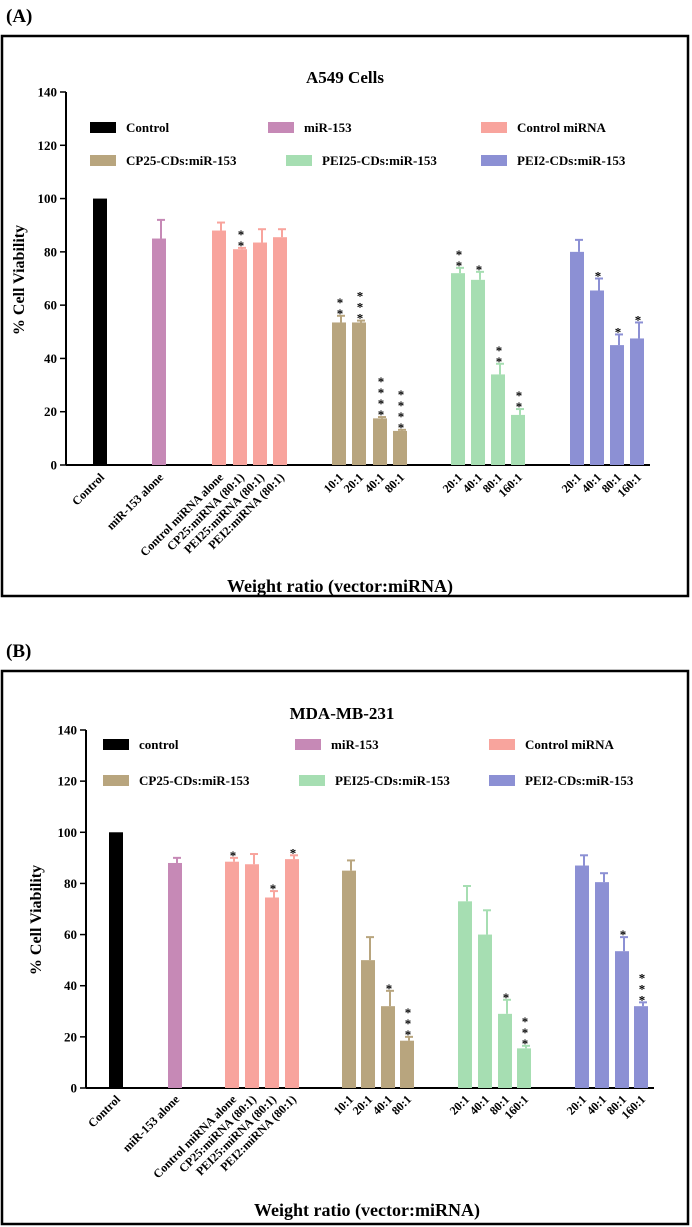  Describe the element at coordinates (353, 482) in the screenshot. I see `category-label: 20:1` at that location.